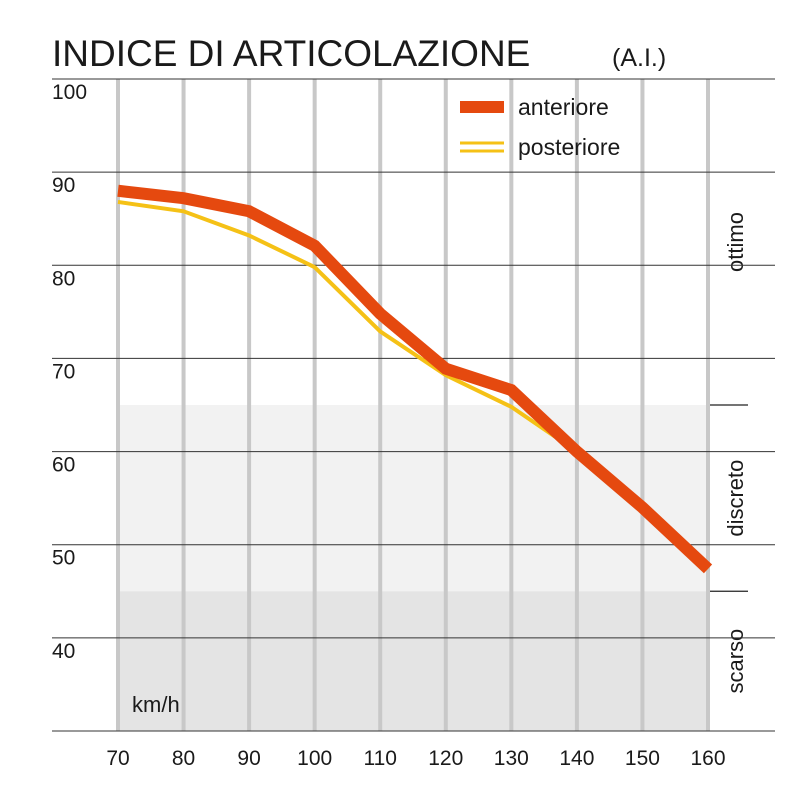 The width and height of the screenshot is (800, 800). Describe the element at coordinates (63, 558) in the screenshot. I see `y-tick-label: 50` at that location.